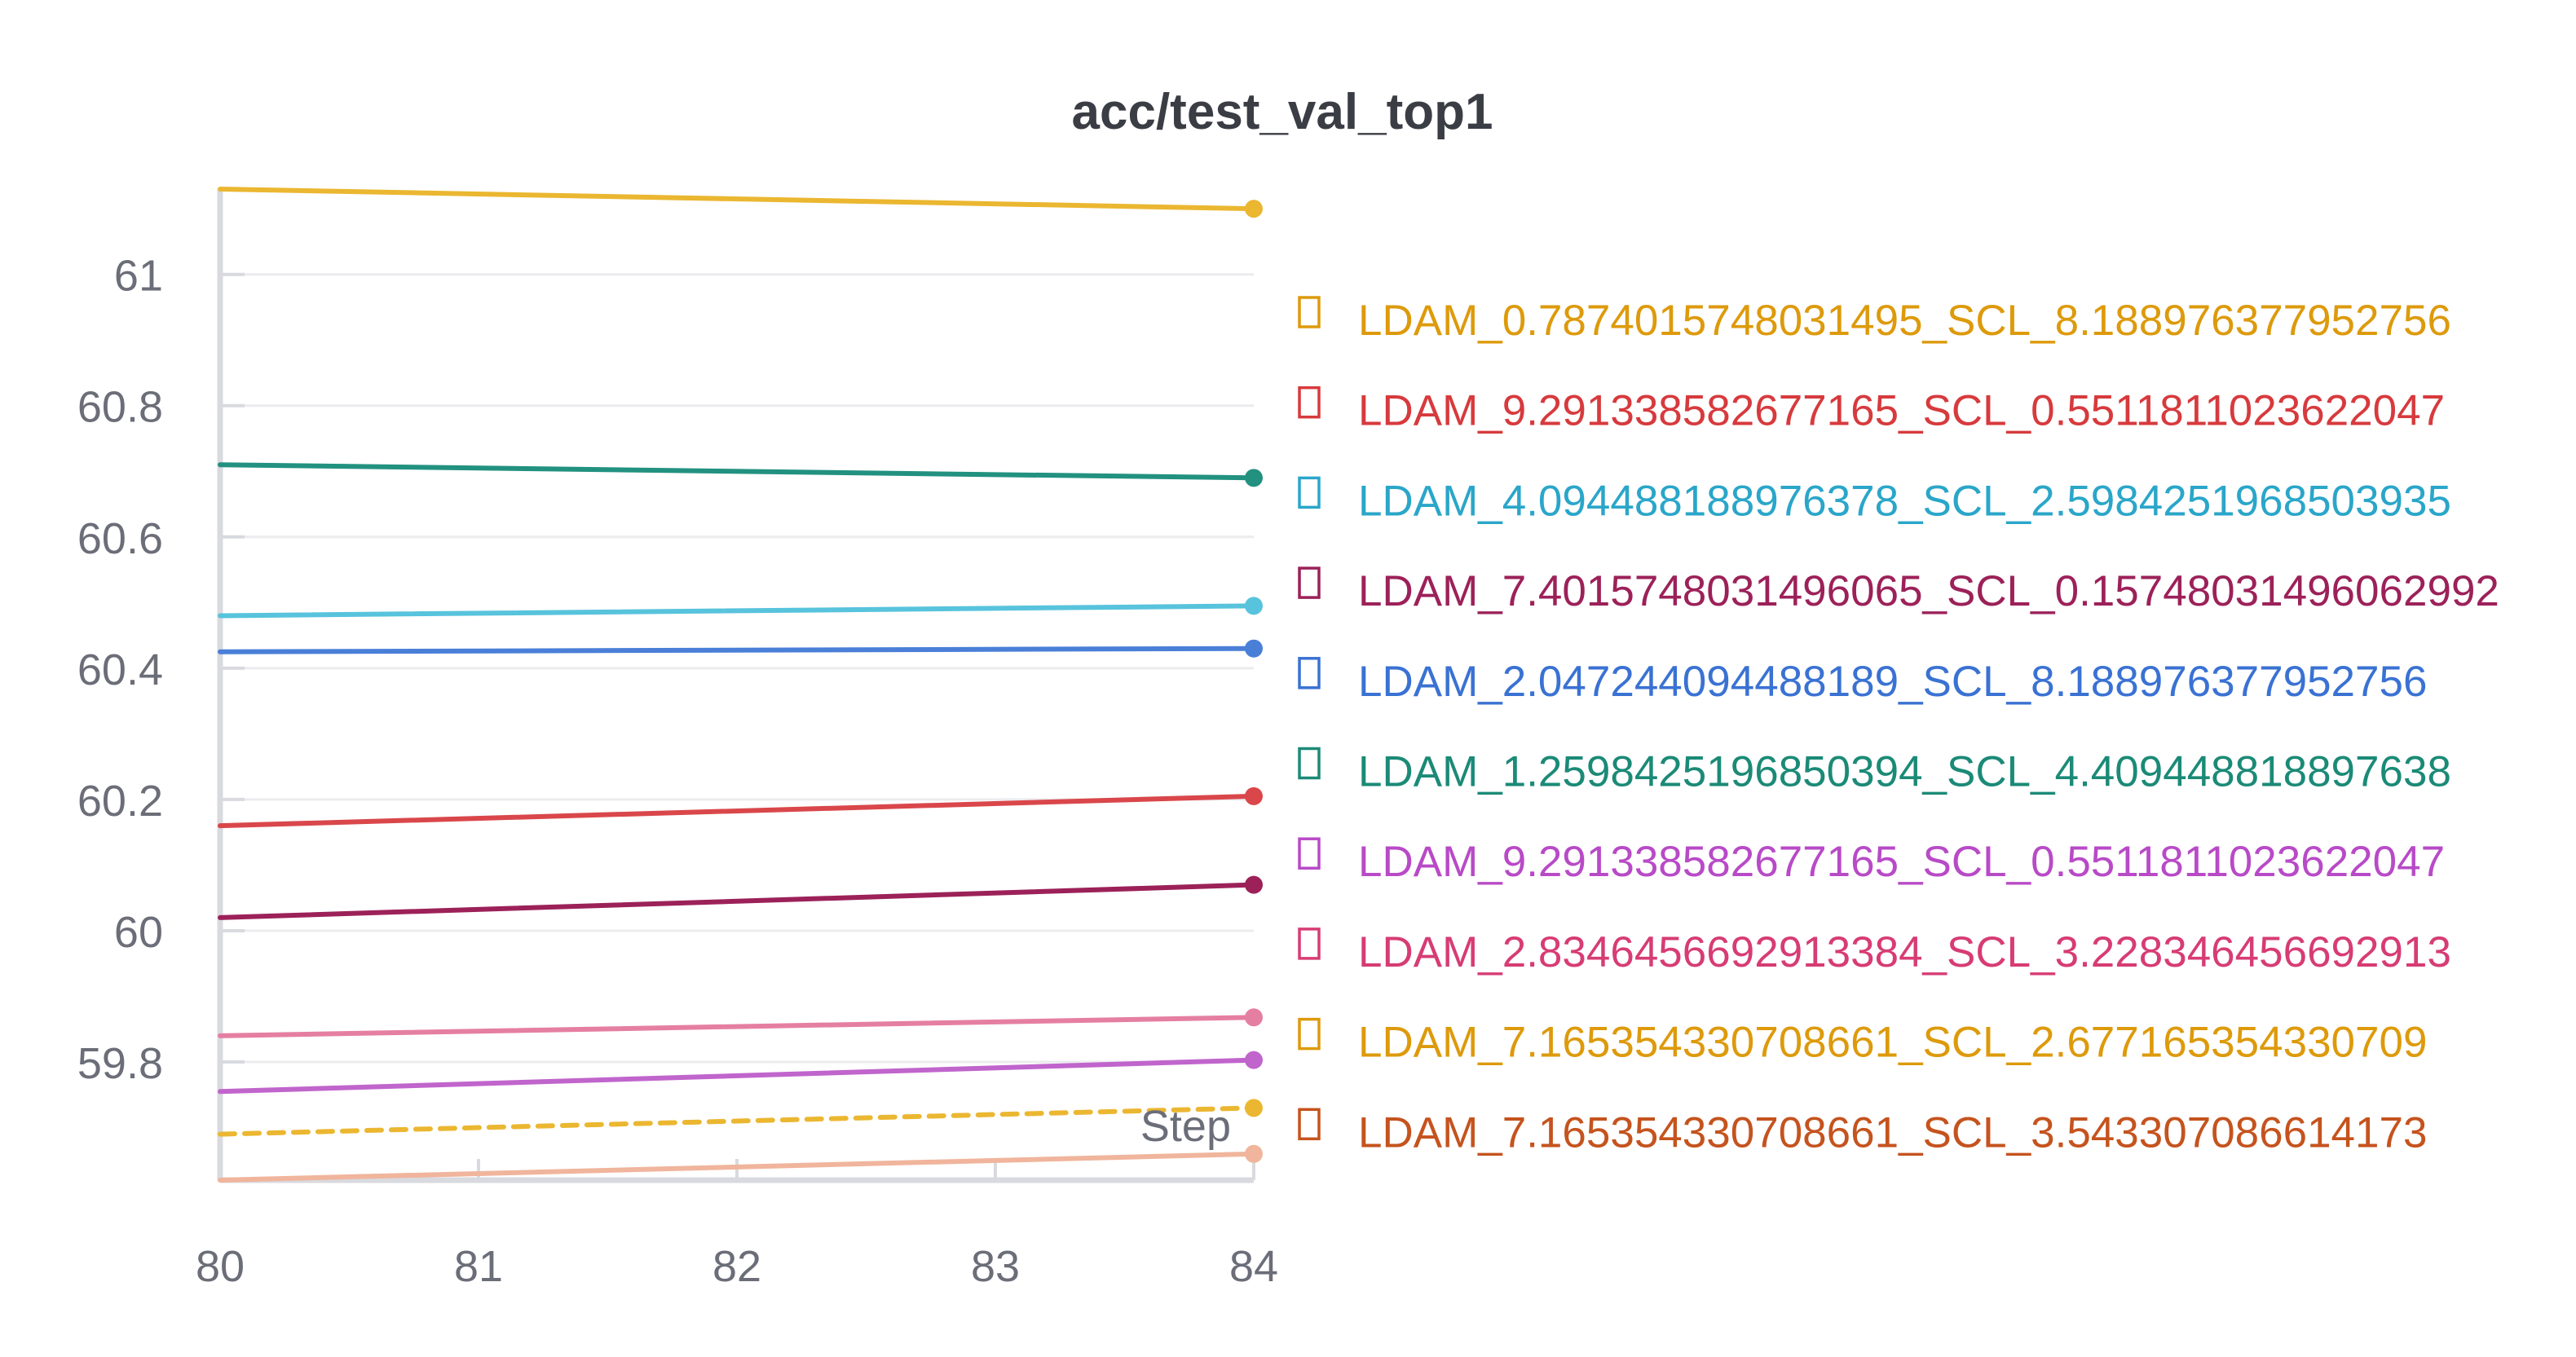 This screenshot has width=2576, height=1357. I want to click on x-tick-label: 81, so click(478, 1266).